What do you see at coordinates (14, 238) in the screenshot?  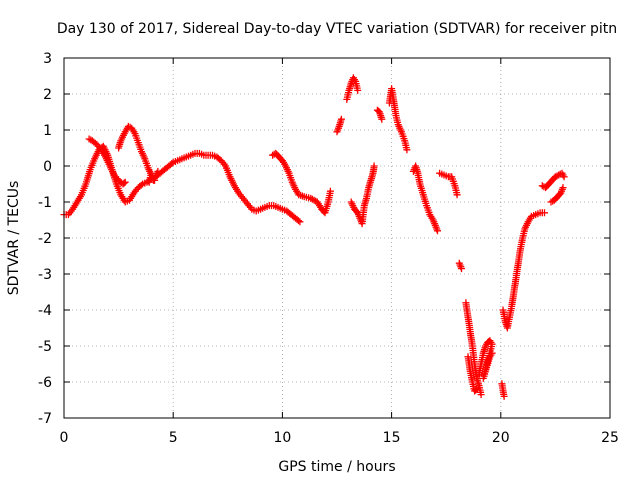 I see `y-axis-label: SDTVAR / TECUs` at bounding box center [14, 238].